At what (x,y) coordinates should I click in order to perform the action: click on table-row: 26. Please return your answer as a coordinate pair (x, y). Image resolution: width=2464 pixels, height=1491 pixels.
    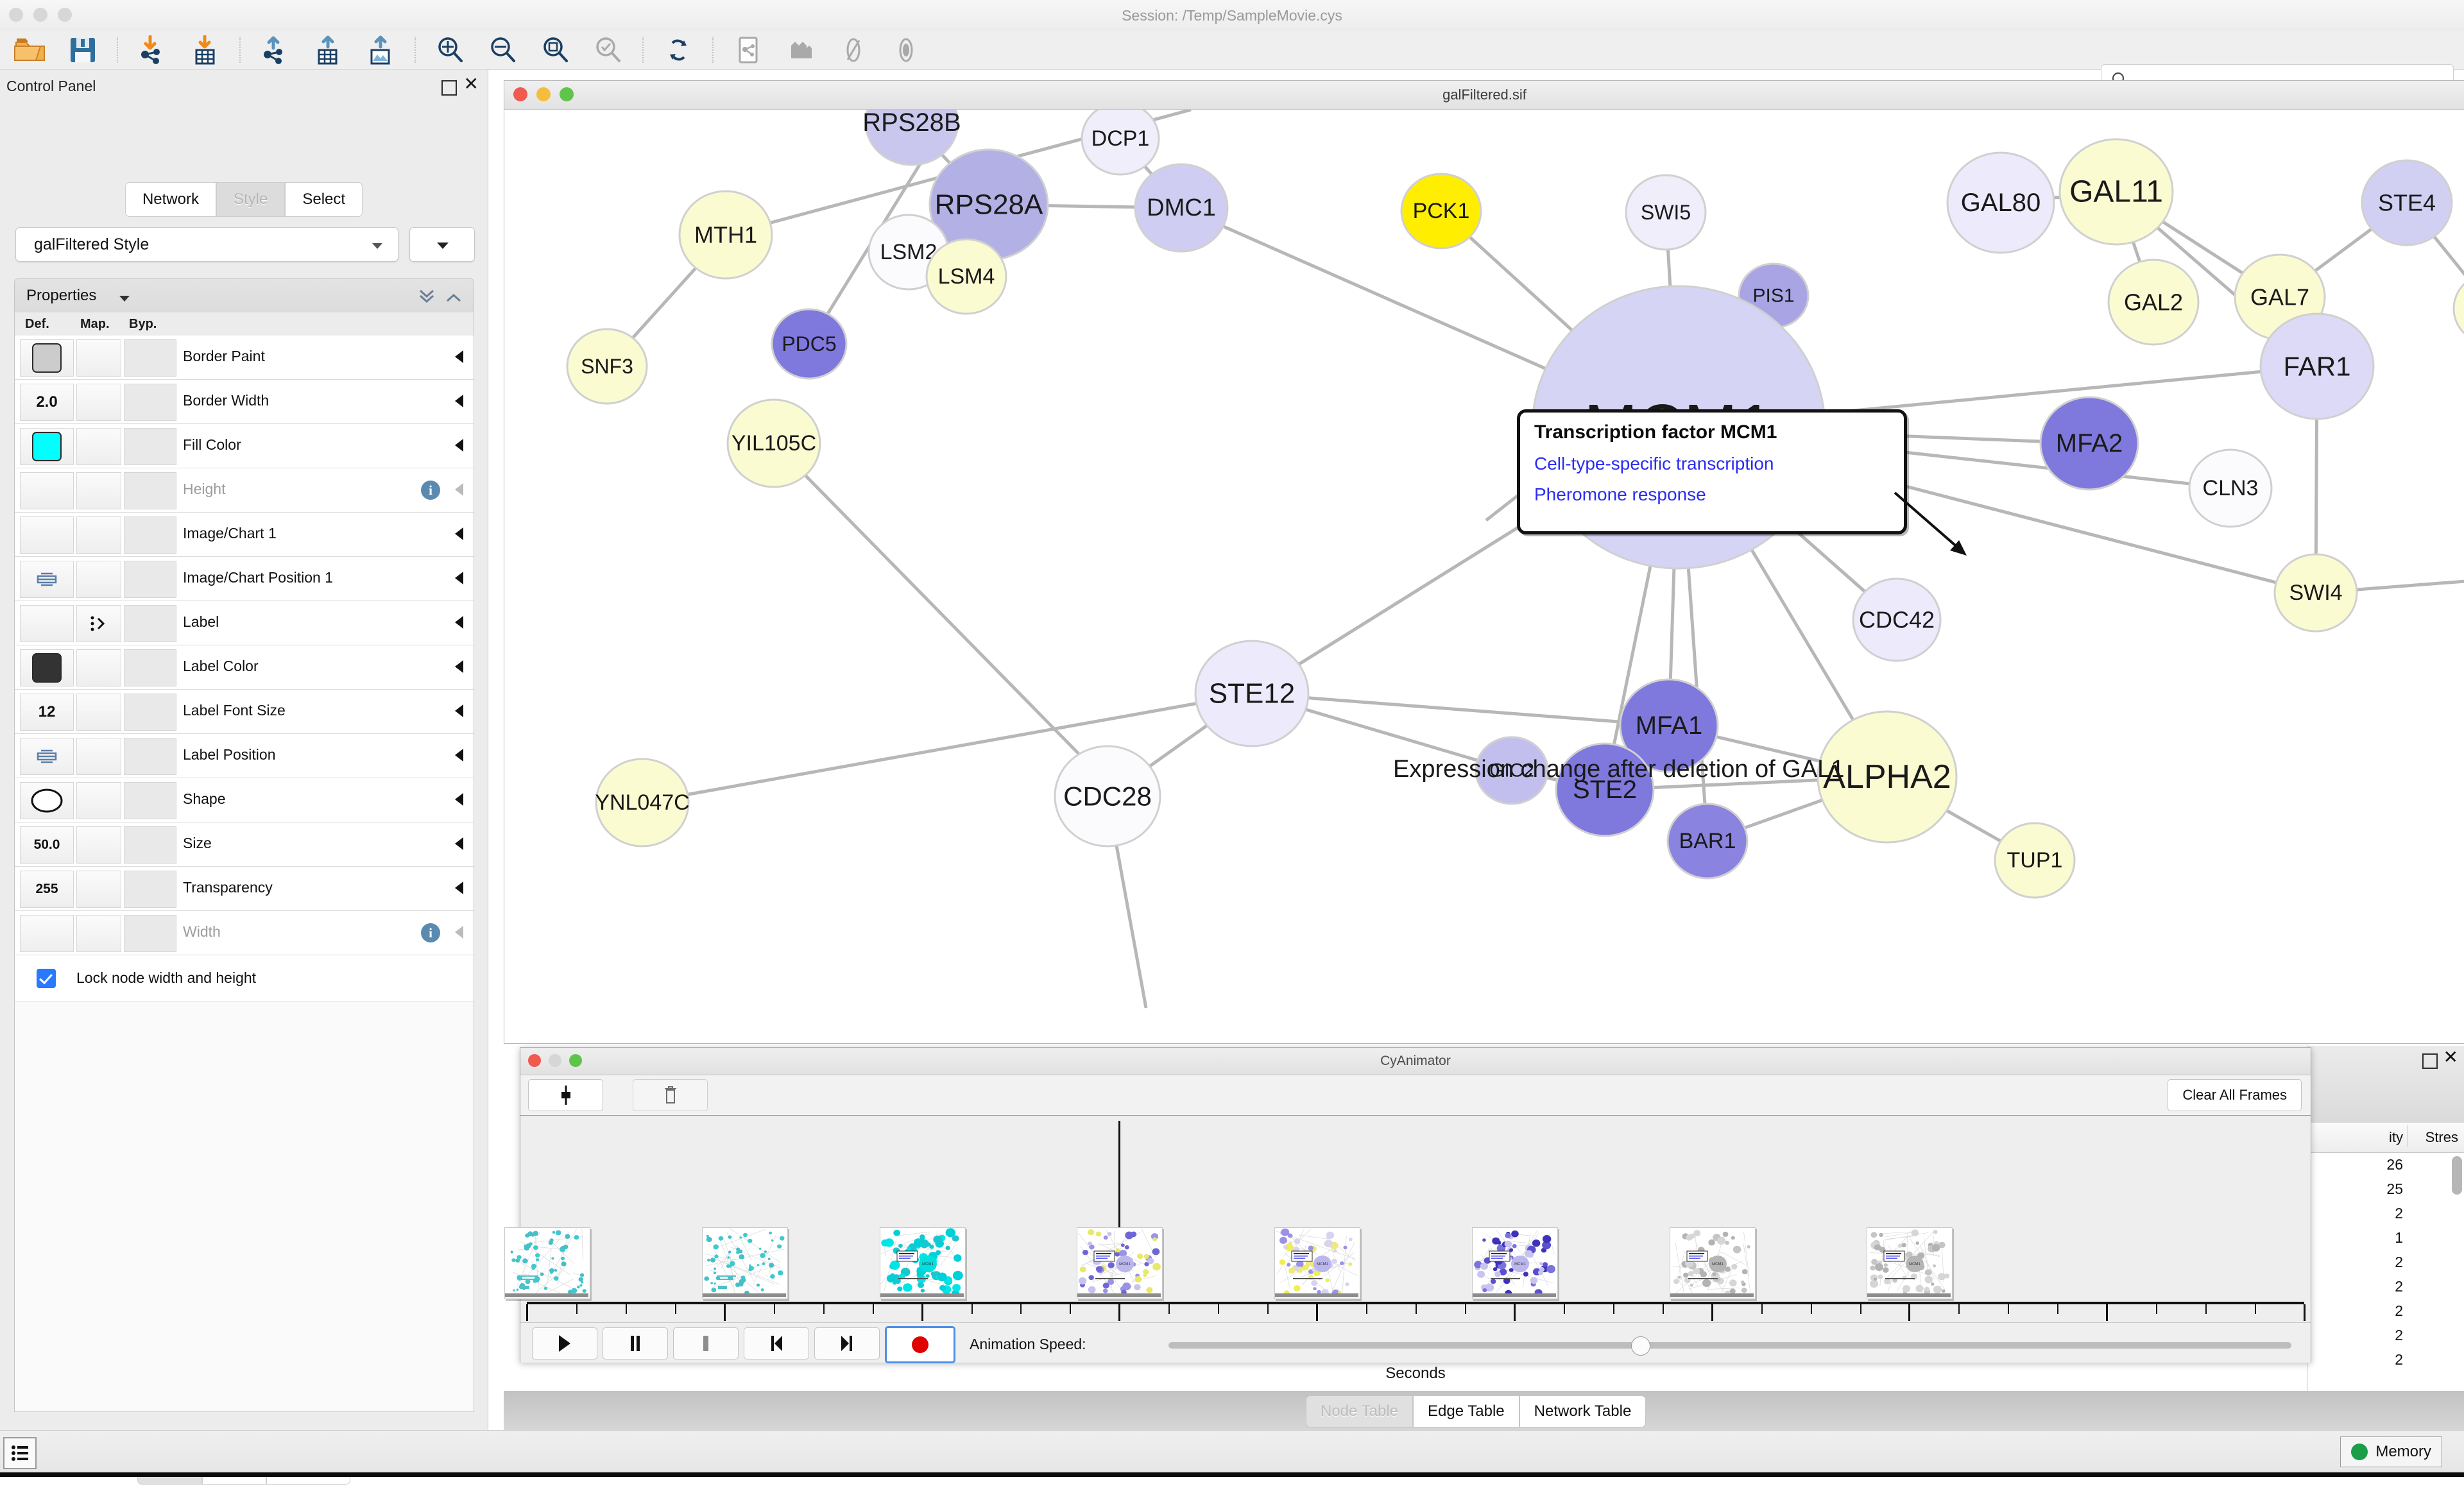
    Looking at the image, I should click on (2386, 1166).